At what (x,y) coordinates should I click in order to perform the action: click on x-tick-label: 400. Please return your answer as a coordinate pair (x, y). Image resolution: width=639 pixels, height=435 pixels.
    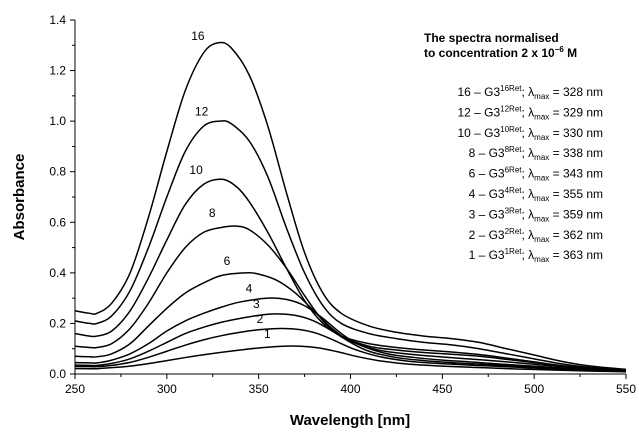
    Looking at the image, I should click on (350, 389).